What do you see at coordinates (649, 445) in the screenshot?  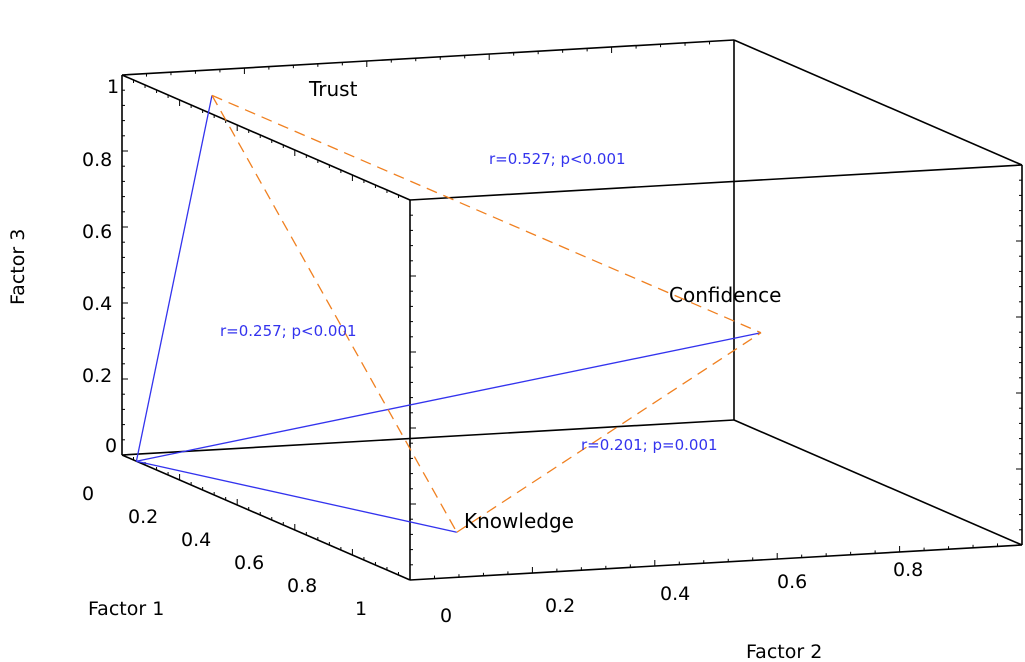 I see `correlation-label: r=0.201; p=0.001` at bounding box center [649, 445].